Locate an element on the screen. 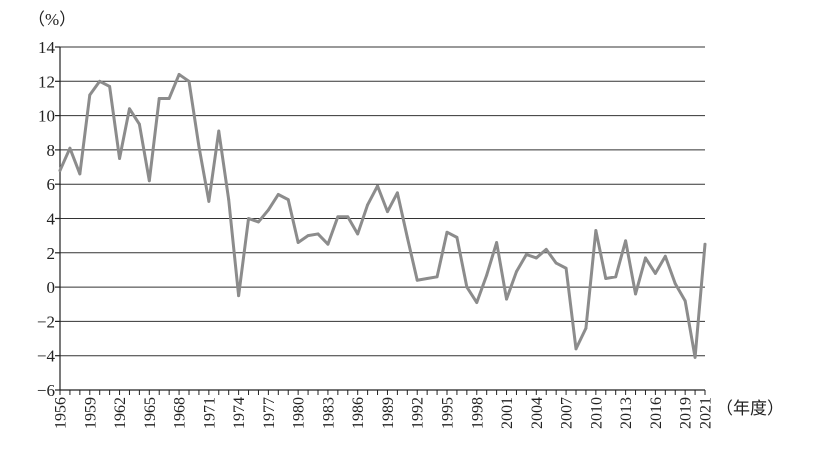  y-ticks: −6 −4 −2 0 2 4 6 8 10 12 14 is located at coordinates (48, 219).